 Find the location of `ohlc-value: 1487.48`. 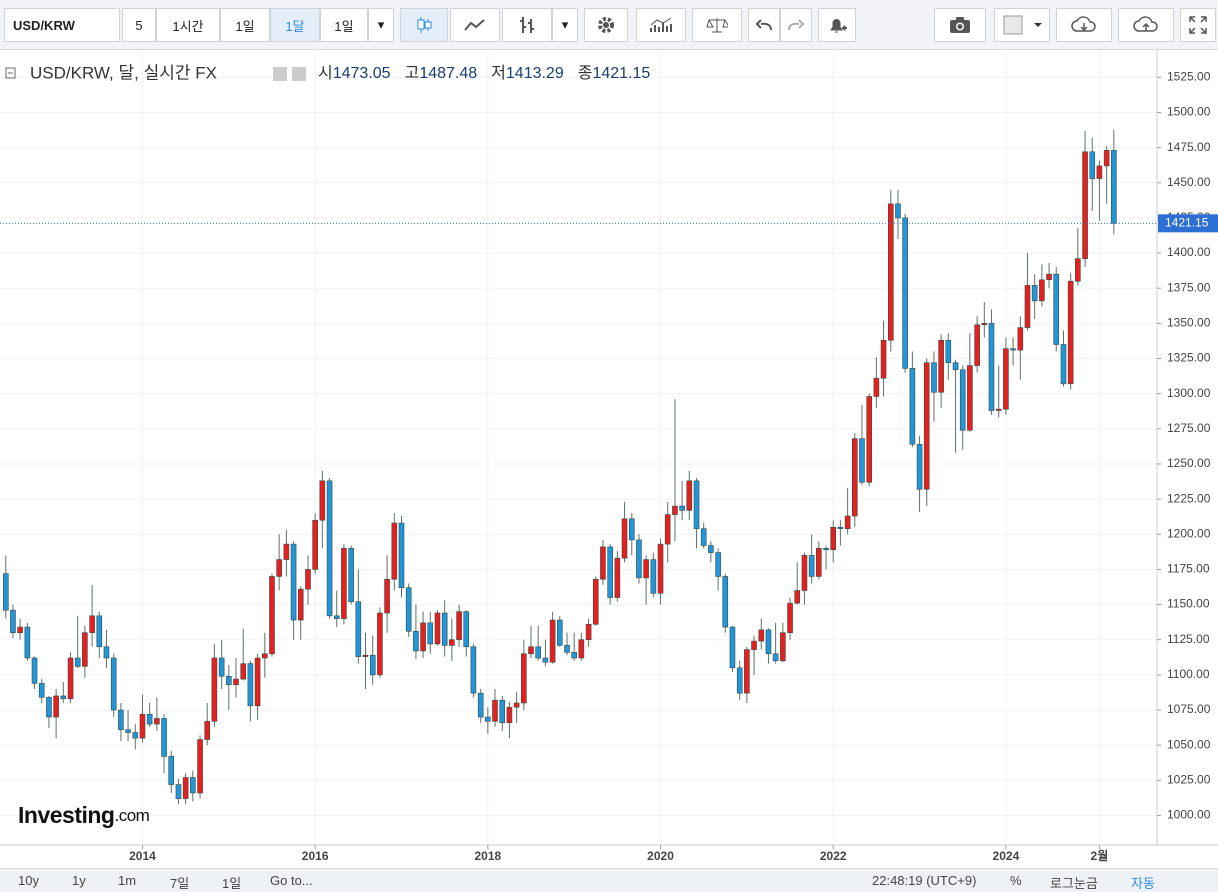

ohlc-value: 1487.48 is located at coordinates (448, 73).